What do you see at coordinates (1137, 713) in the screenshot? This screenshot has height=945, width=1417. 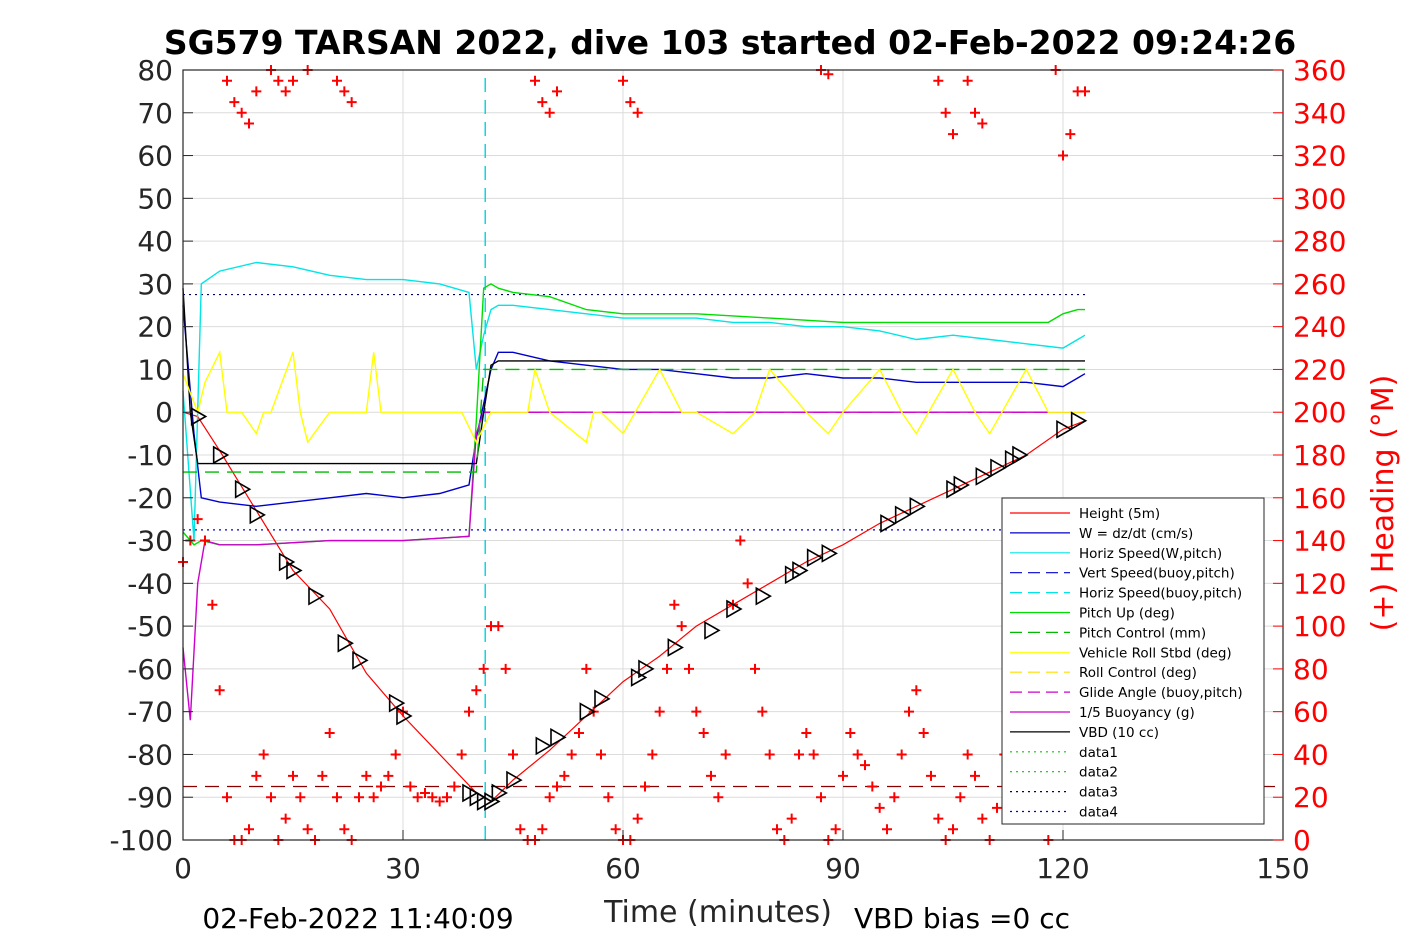 I see `legend-label: 1/5 Buoyancy (g)` at bounding box center [1137, 713].